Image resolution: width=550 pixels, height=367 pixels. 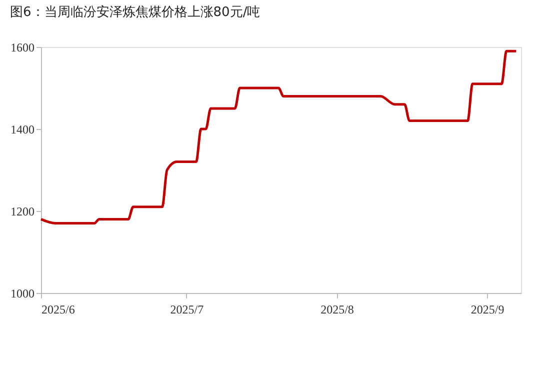 I want to click on y-tick-label: 1400, so click(x=22, y=129).